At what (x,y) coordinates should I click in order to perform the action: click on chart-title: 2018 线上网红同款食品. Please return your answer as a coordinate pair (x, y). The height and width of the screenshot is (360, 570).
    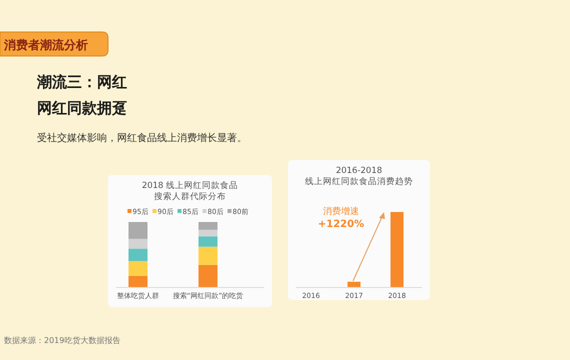
    Looking at the image, I should click on (190, 185).